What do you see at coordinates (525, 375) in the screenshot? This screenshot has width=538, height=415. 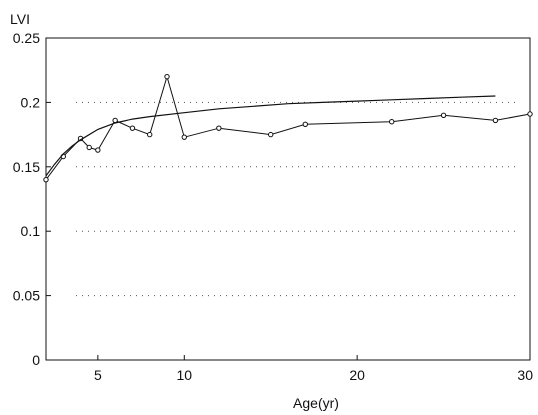 I see `x-tick-label: 30` at bounding box center [525, 375].